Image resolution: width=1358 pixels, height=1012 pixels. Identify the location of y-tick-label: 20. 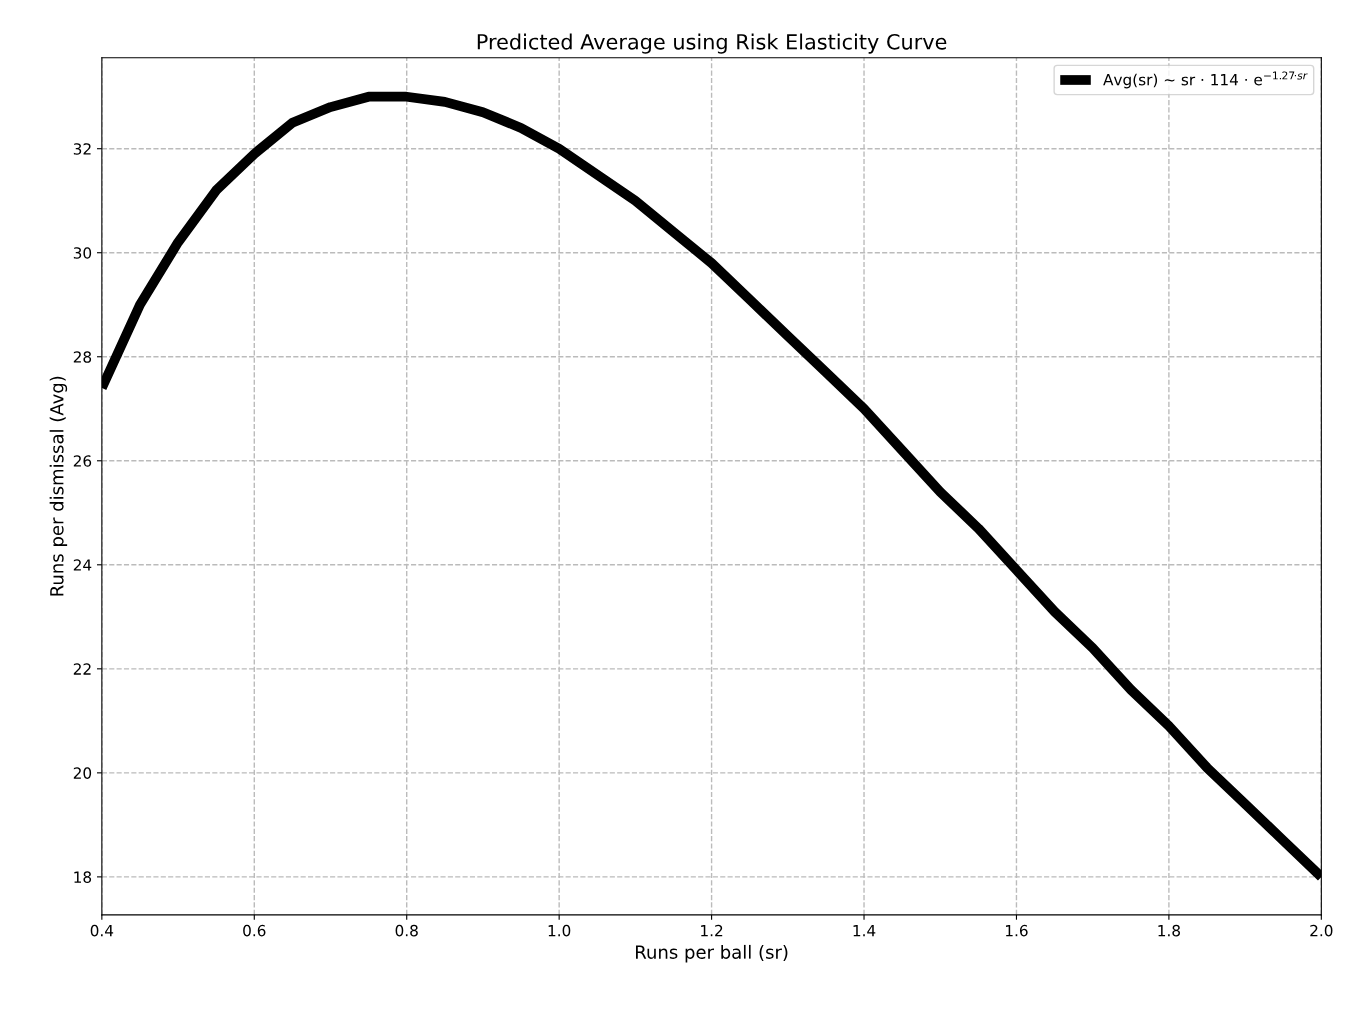
(82, 773).